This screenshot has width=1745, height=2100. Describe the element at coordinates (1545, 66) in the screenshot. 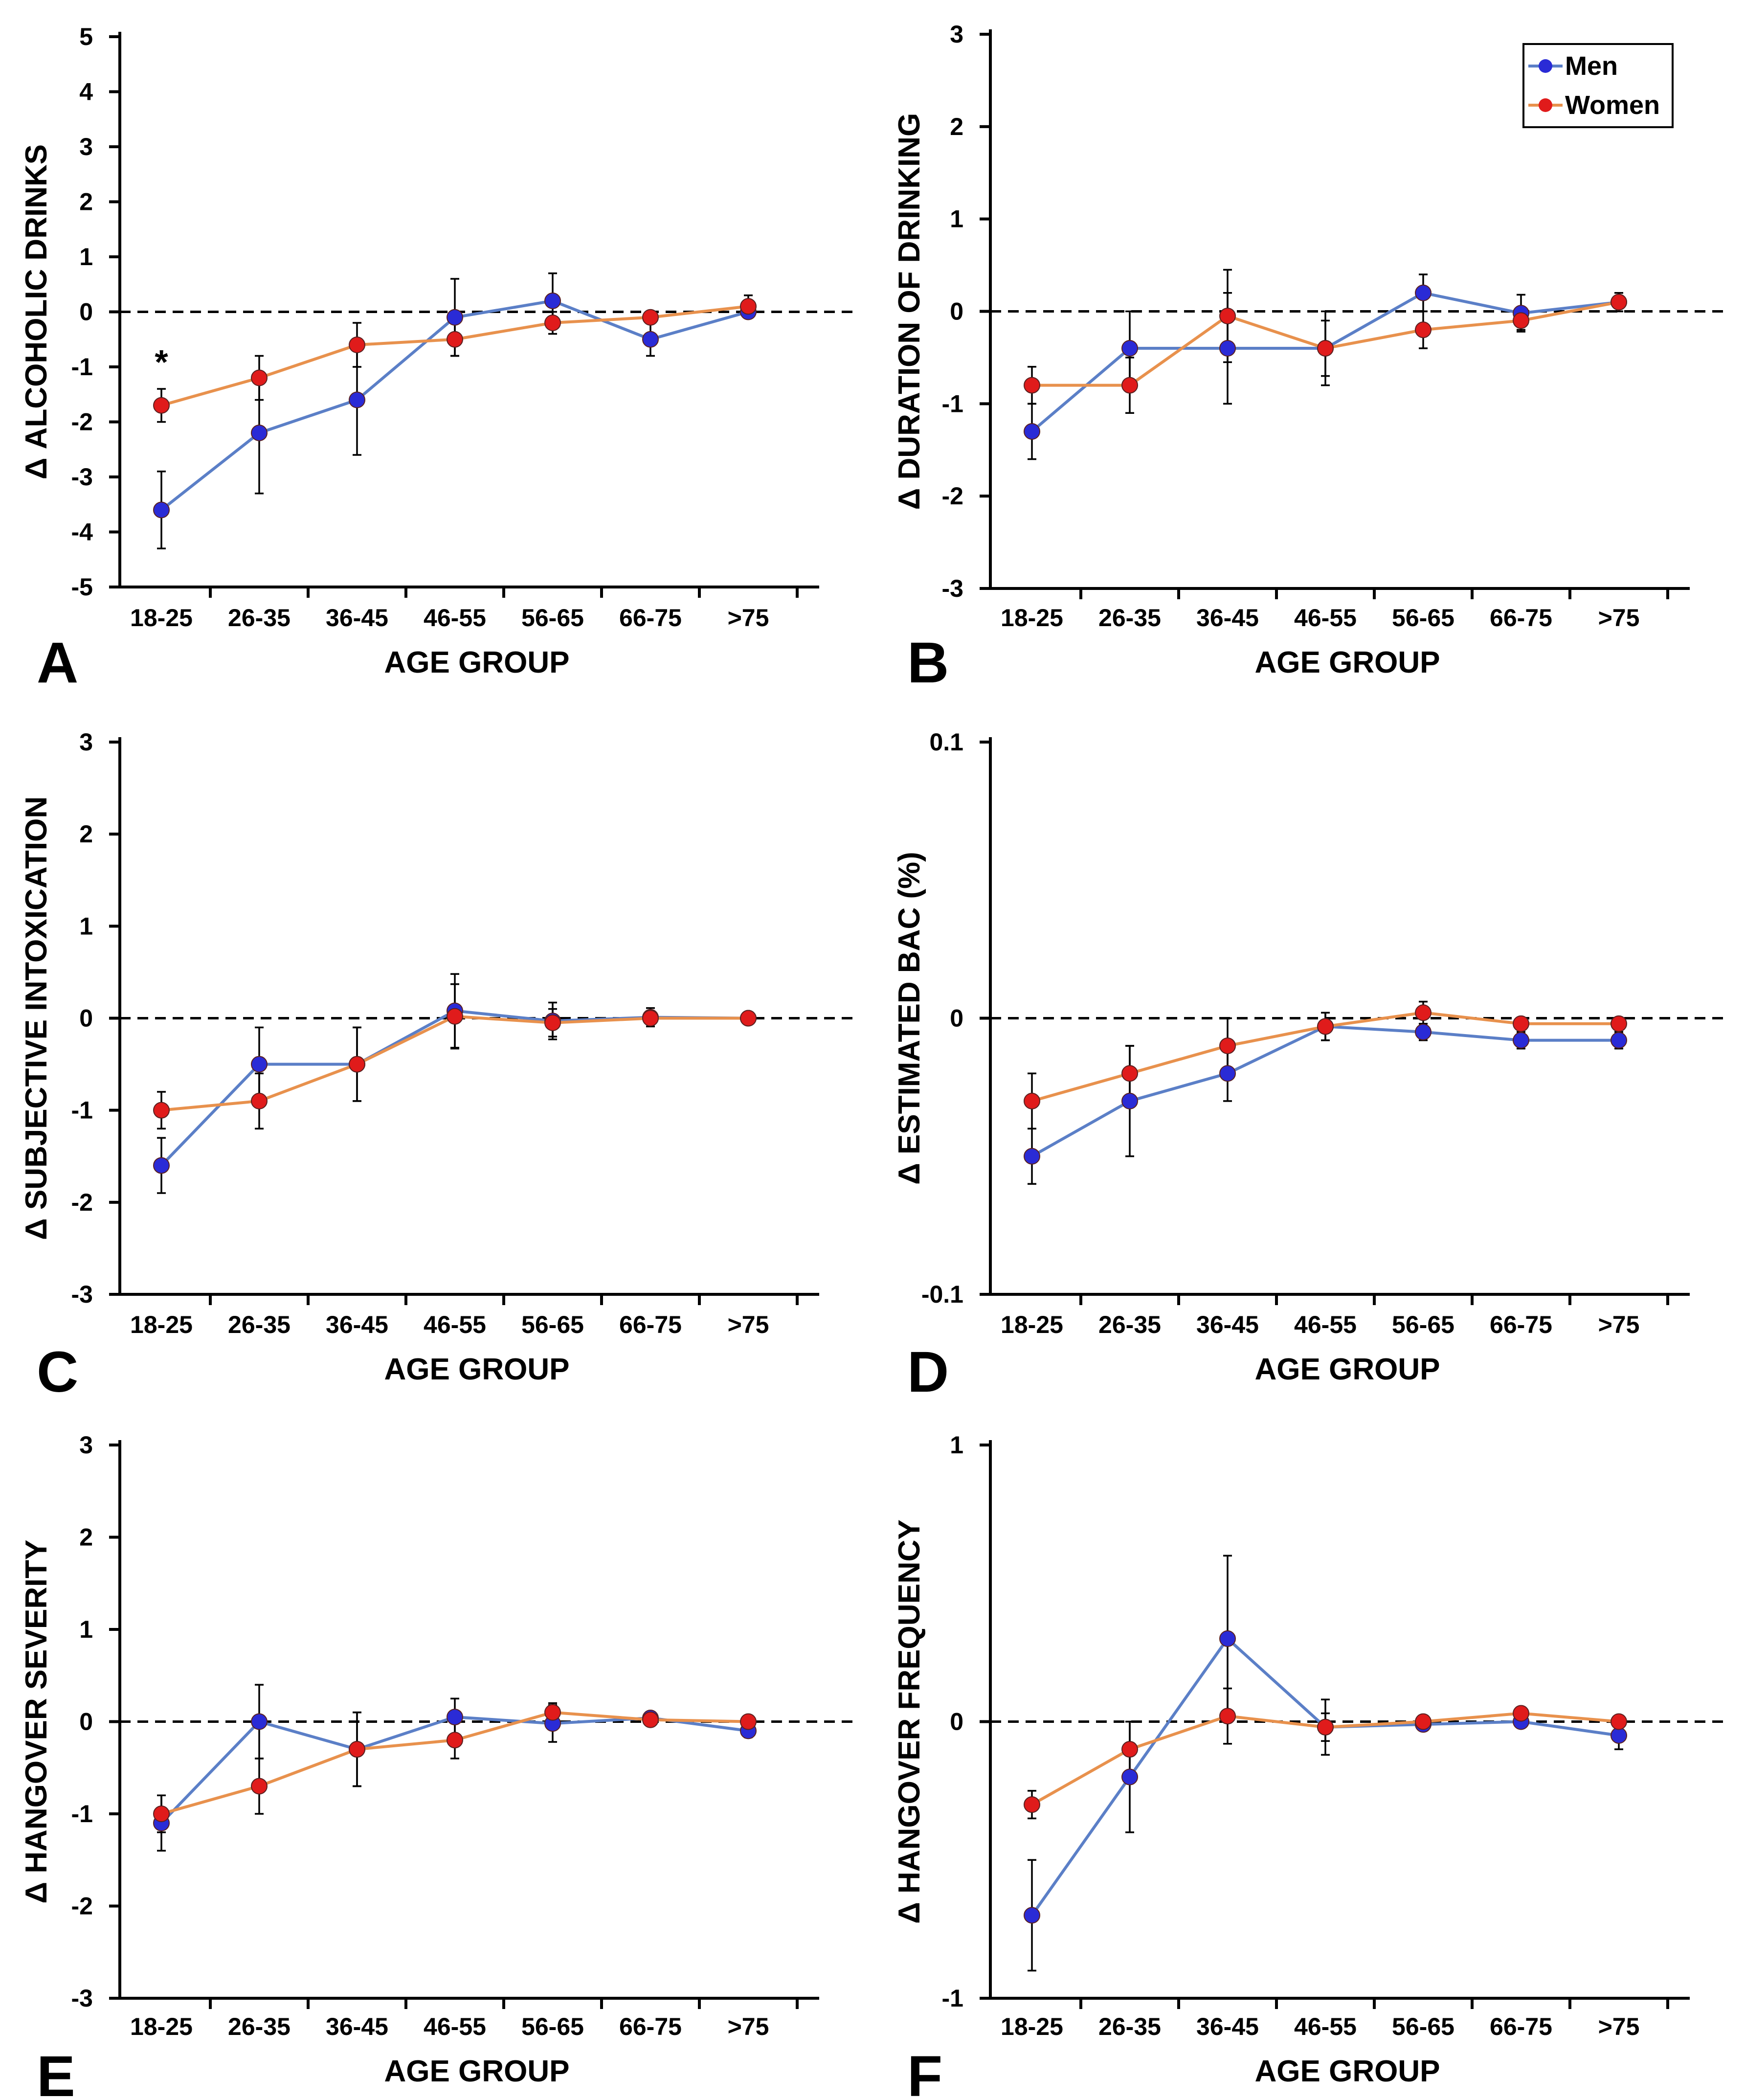

I see `legend-marker-men` at that location.